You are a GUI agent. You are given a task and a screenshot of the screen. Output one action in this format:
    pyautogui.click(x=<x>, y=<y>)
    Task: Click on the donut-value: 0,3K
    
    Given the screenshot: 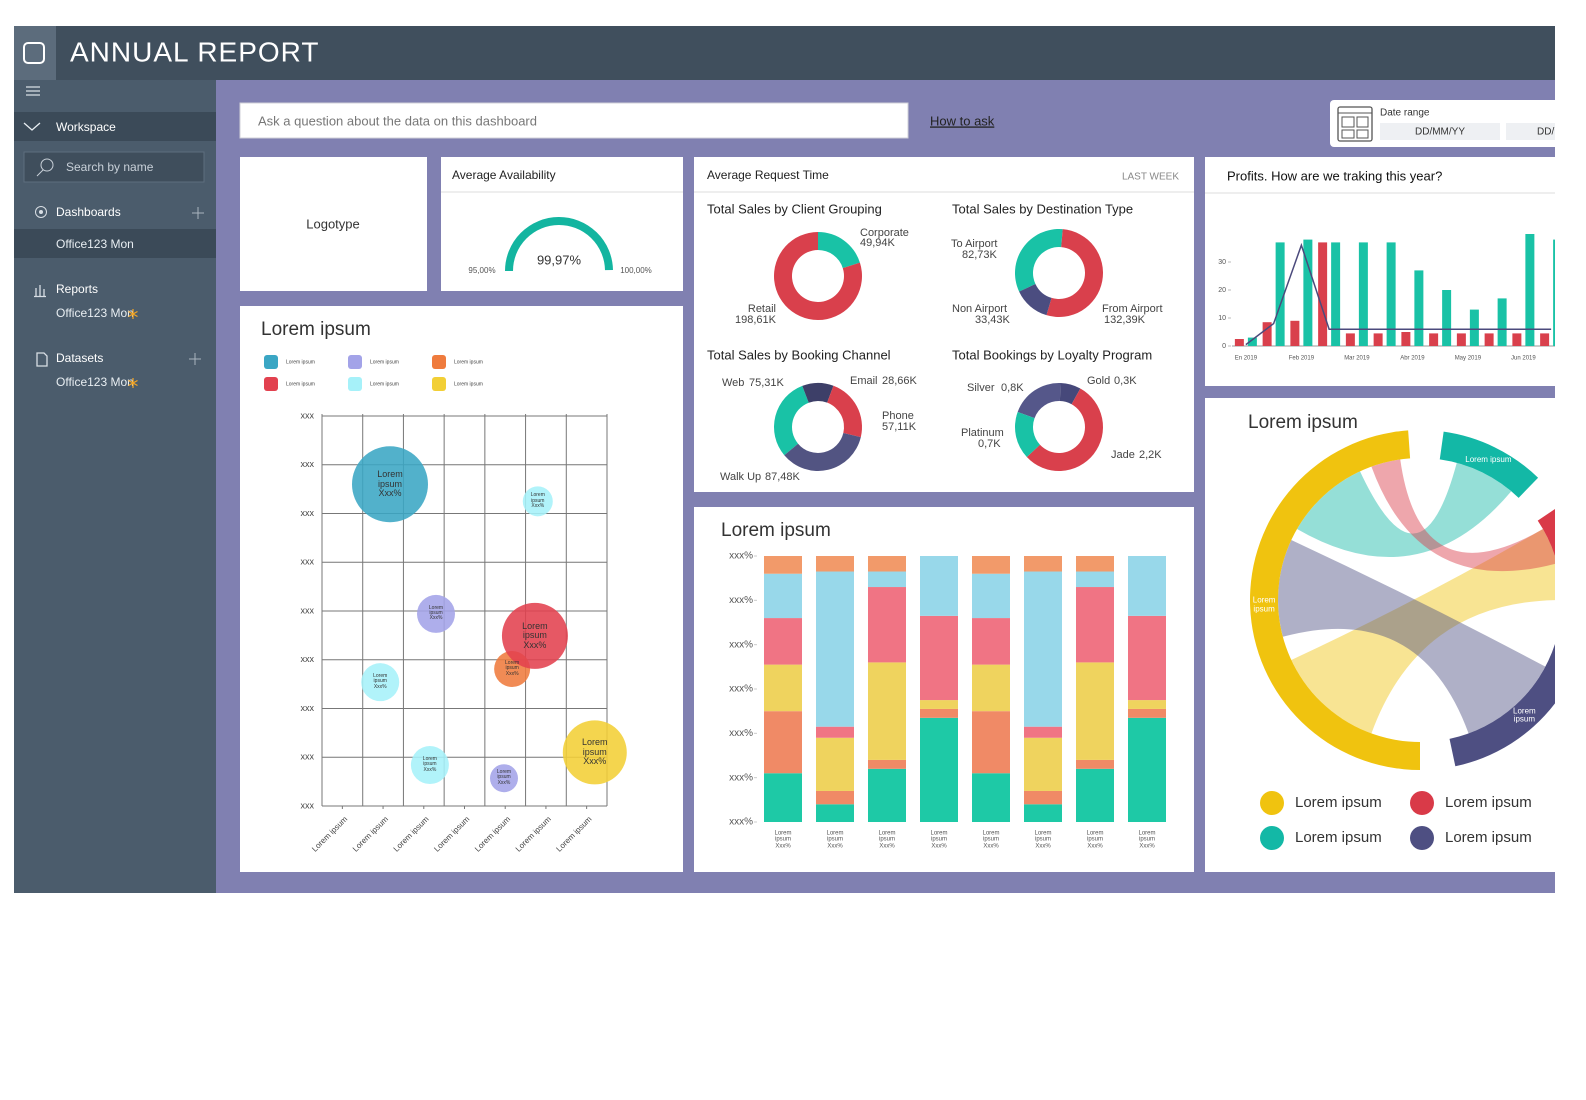 What is the action you would take?
    pyautogui.click(x=1125, y=381)
    